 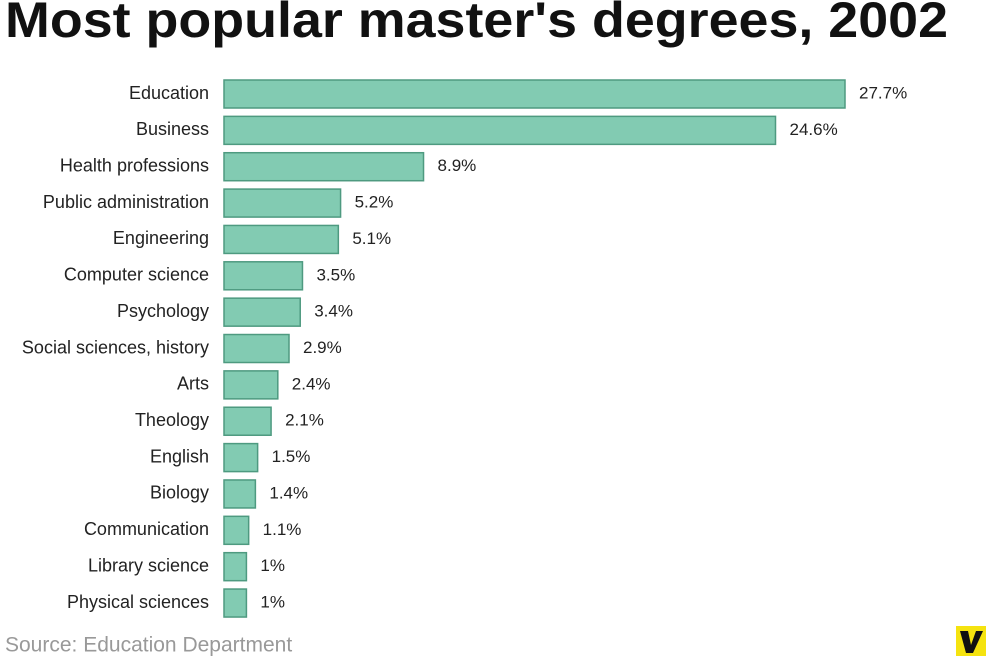 What do you see at coordinates (282, 529) in the screenshot?
I see `value-label: 1.1%` at bounding box center [282, 529].